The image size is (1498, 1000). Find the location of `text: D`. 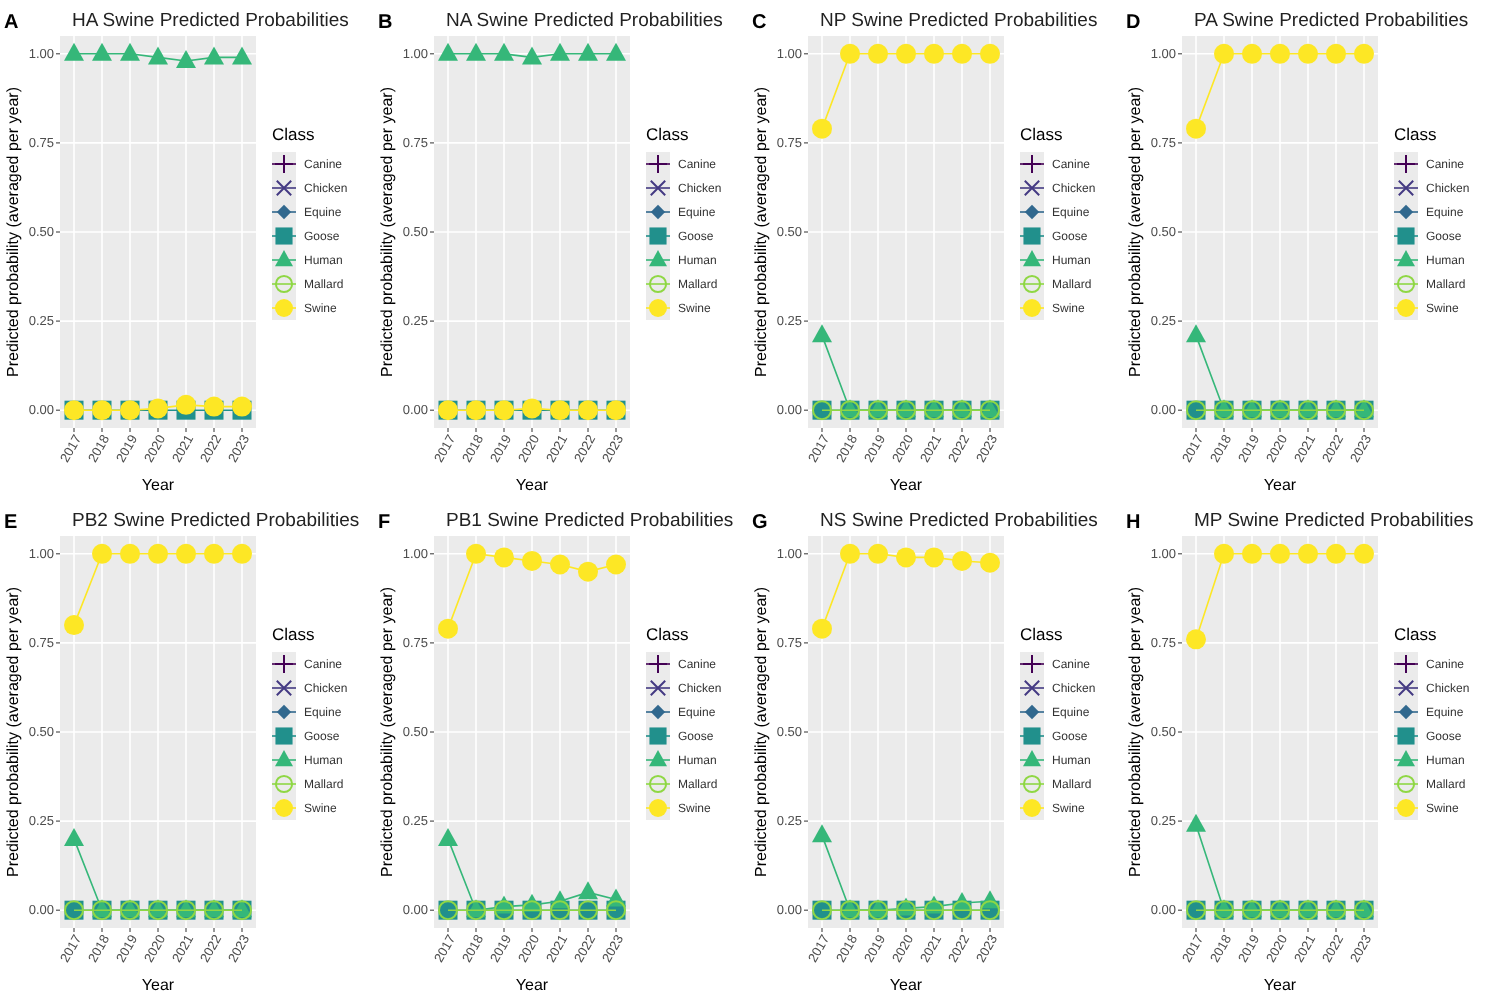

text: D is located at coordinates (1133, 23).